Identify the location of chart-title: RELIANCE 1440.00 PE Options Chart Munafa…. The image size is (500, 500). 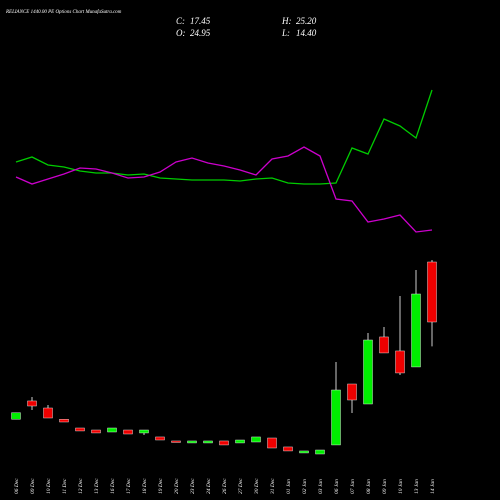
(63, 12).